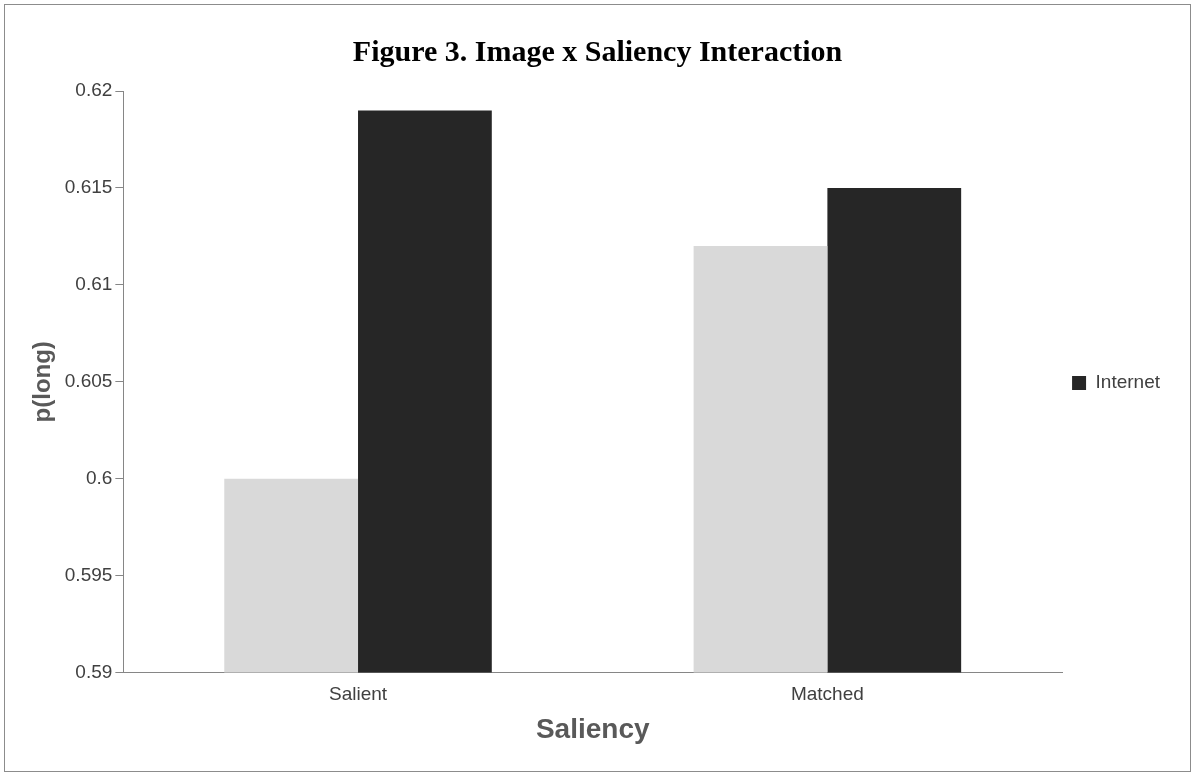 The width and height of the screenshot is (1195, 776). I want to click on y-tick-label: 0.6, so click(99, 477).